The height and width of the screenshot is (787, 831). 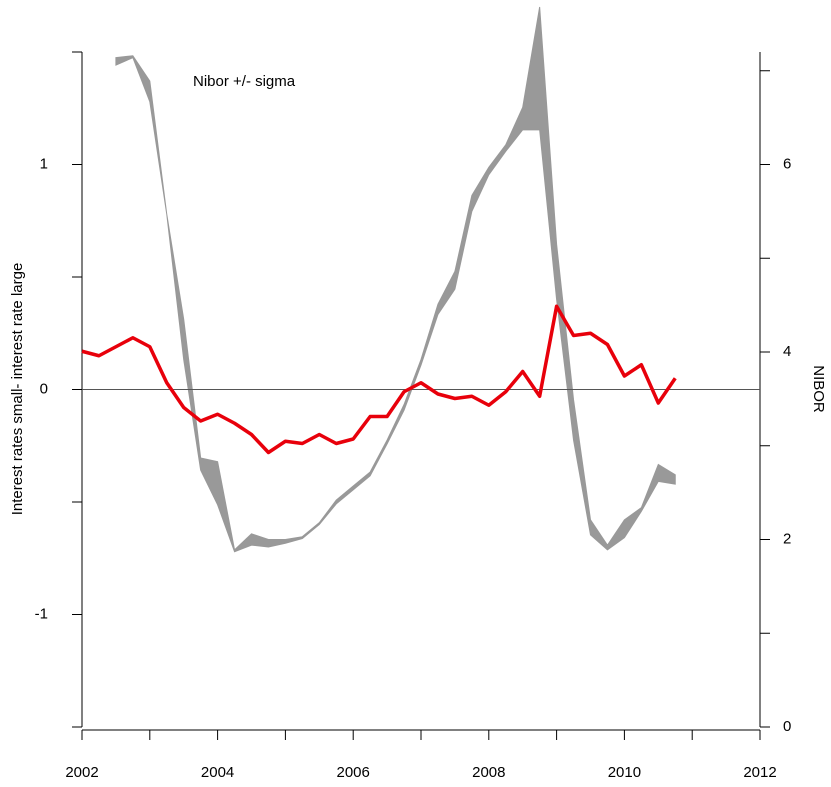 What do you see at coordinates (81, 772) in the screenshot?
I see `x-tick-label: 2002` at bounding box center [81, 772].